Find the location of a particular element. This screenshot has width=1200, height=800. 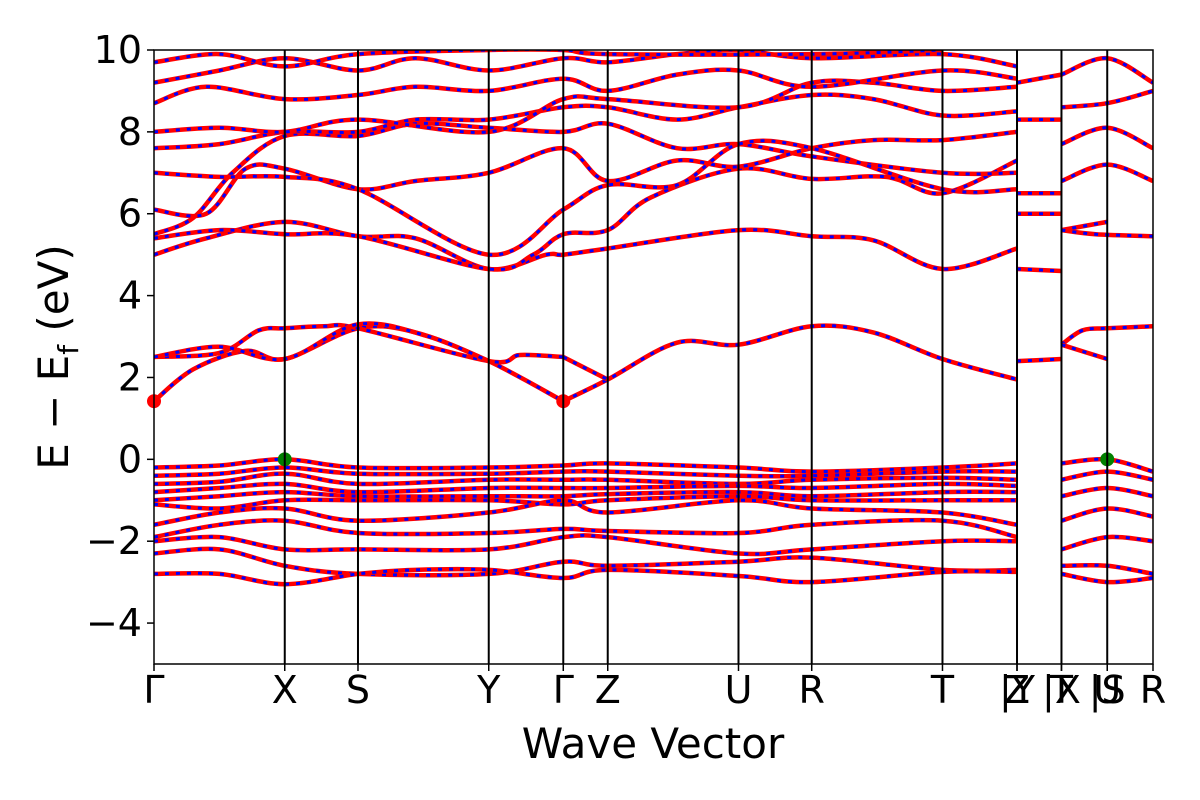

x-tick-label: |Y is located at coordinates (1017, 690).